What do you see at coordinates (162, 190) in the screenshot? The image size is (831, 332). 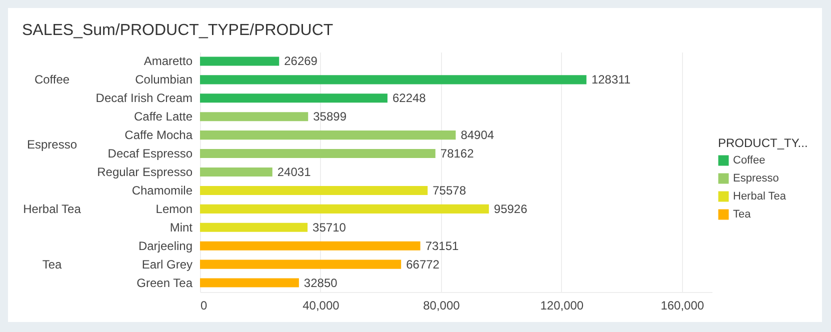 I see `y-tick-label: Chamomile` at bounding box center [162, 190].